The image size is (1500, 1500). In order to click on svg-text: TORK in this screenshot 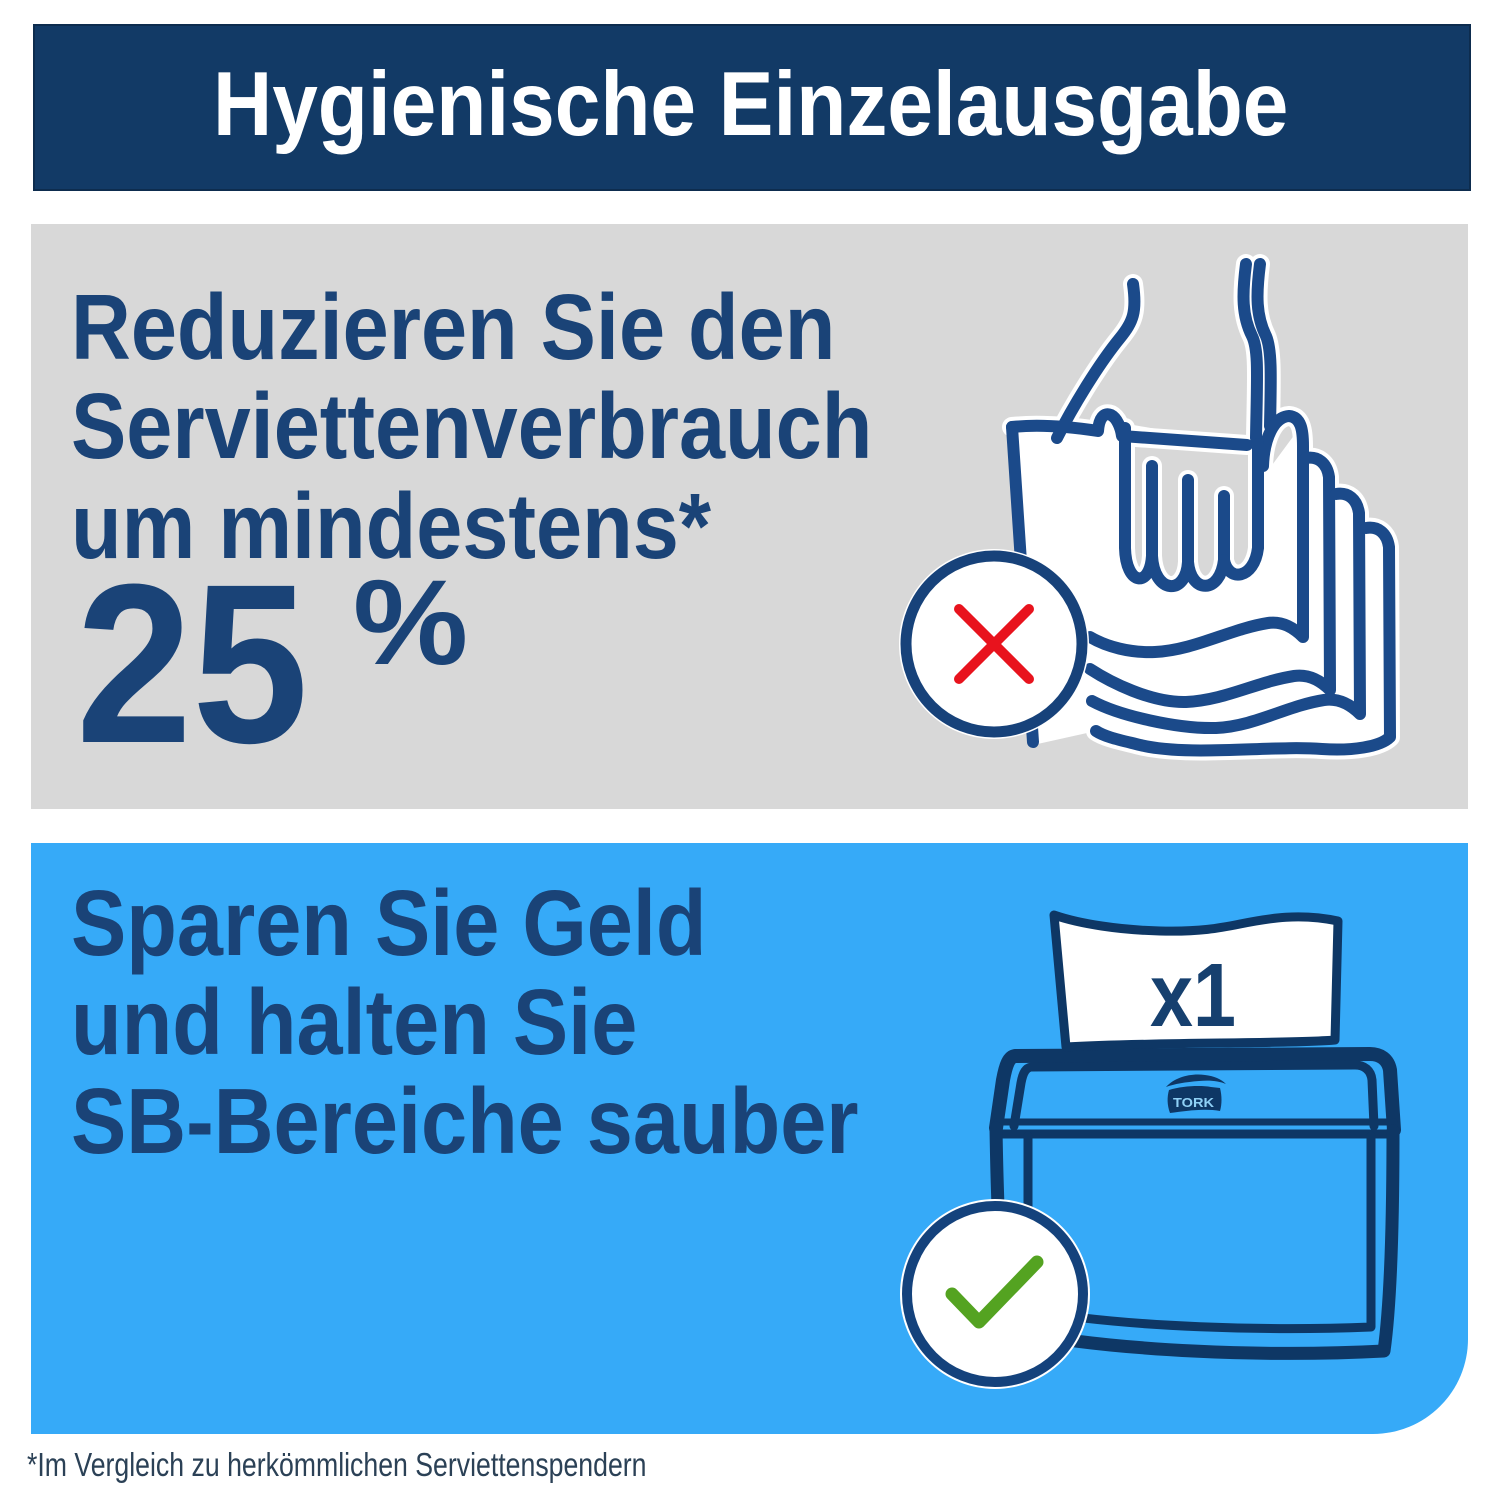, I will do `click(1194, 1102)`.